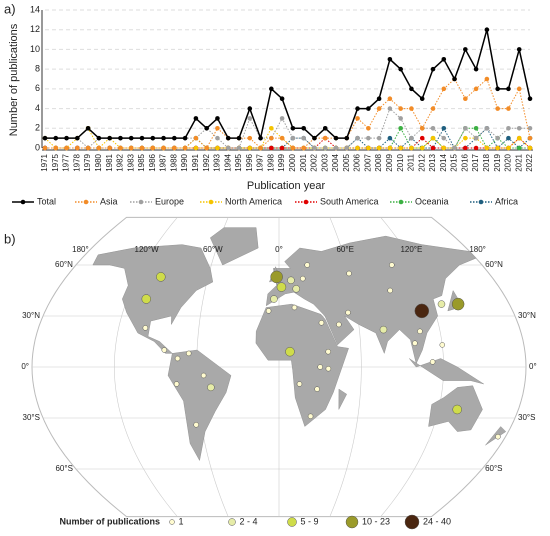  Describe the element at coordinates (46, 201) in the screenshot. I see `legend-label: Total` at that location.